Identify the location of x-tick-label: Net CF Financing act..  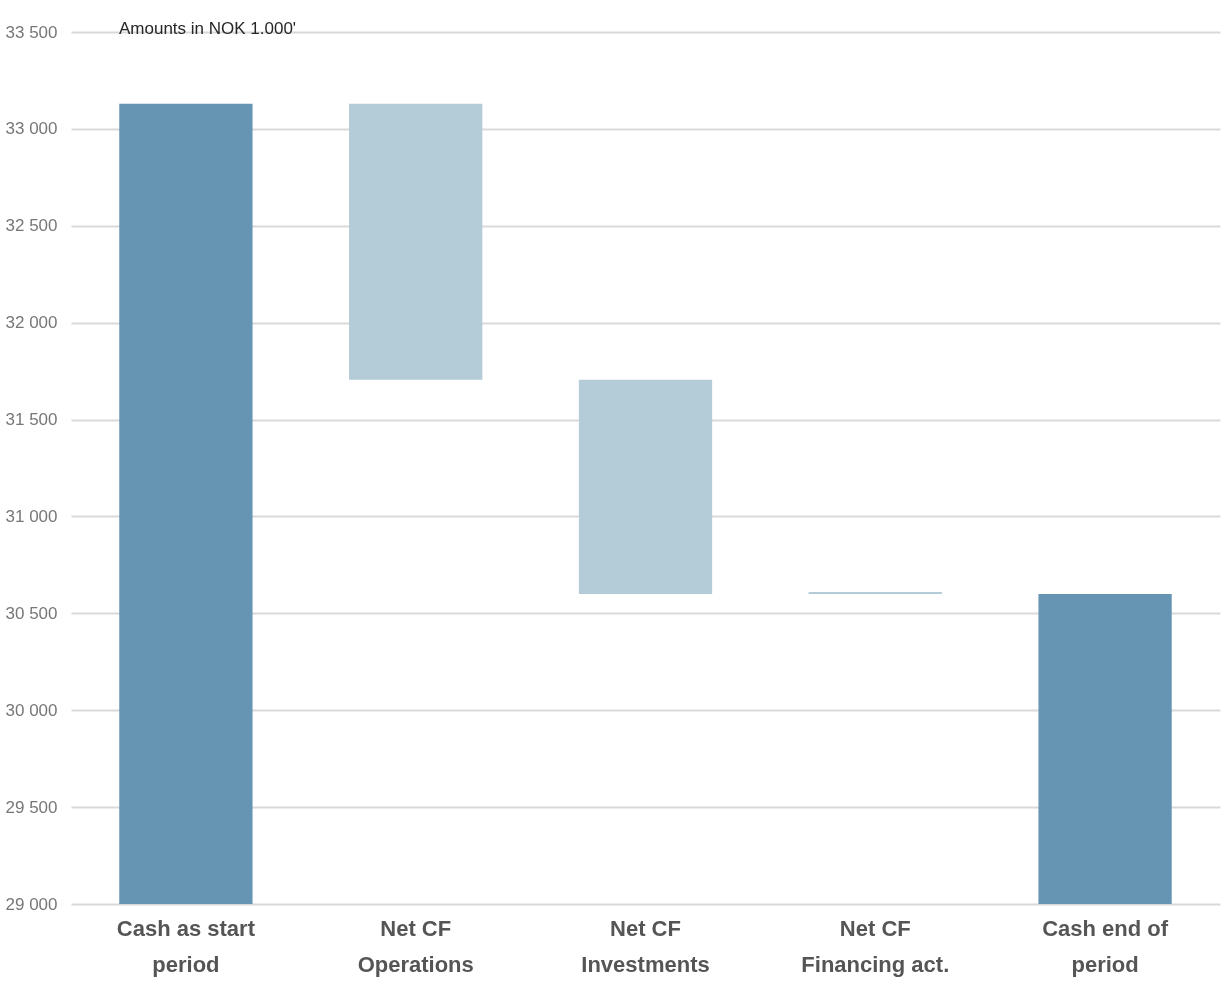
(875, 946).